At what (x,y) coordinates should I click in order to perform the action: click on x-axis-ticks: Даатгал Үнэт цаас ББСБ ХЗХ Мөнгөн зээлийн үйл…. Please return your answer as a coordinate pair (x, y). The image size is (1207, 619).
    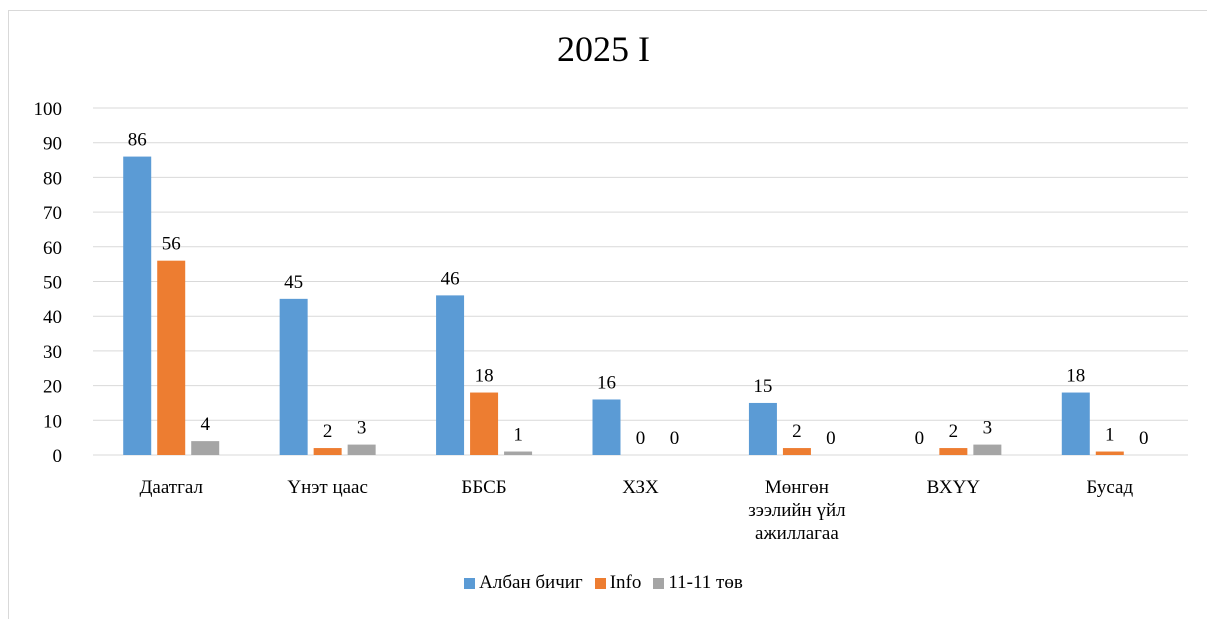
    Looking at the image, I should click on (636, 510).